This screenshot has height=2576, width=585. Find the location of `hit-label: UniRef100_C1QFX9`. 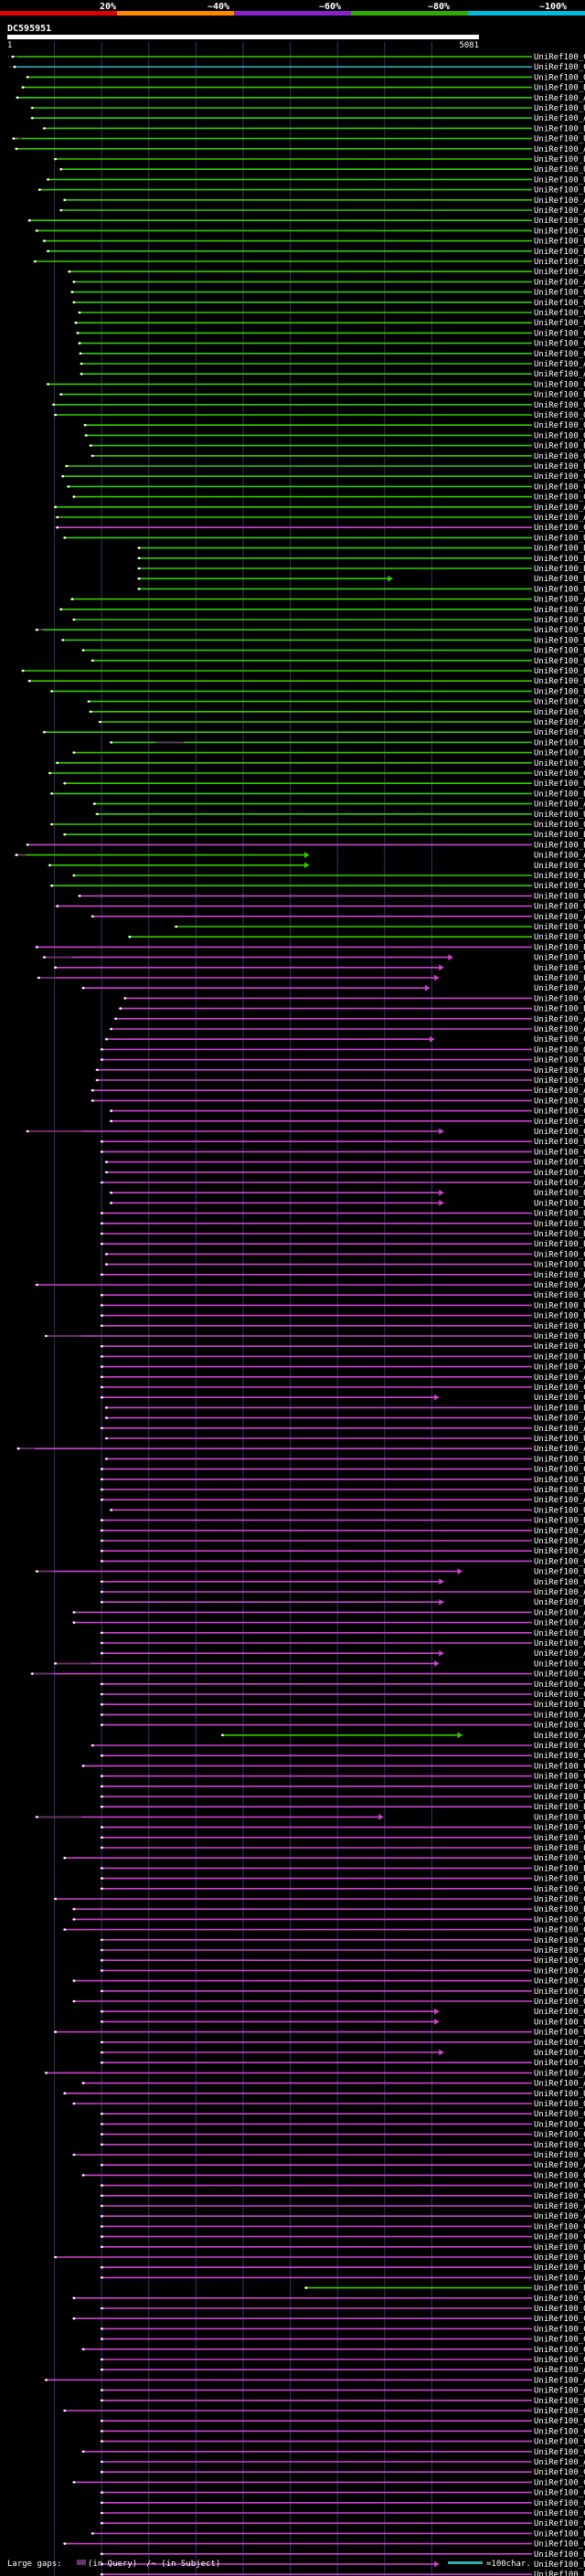

hit-label: UniRef100_C1QFX9 is located at coordinates (560, 2360).